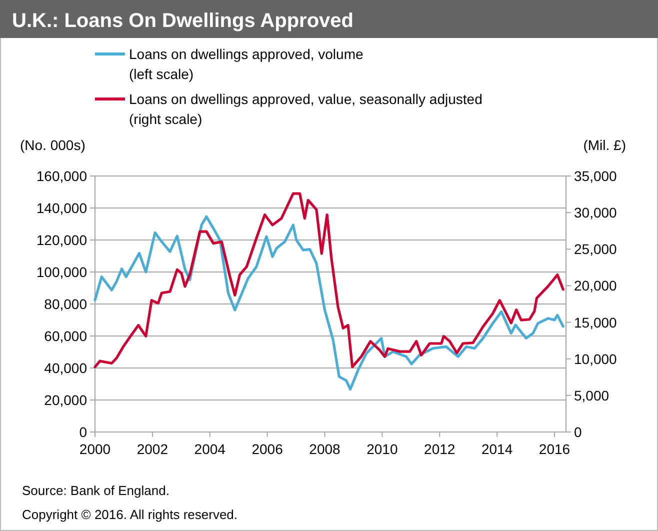  What do you see at coordinates (325, 449) in the screenshot?
I see `x-tick-label: 2008` at bounding box center [325, 449].